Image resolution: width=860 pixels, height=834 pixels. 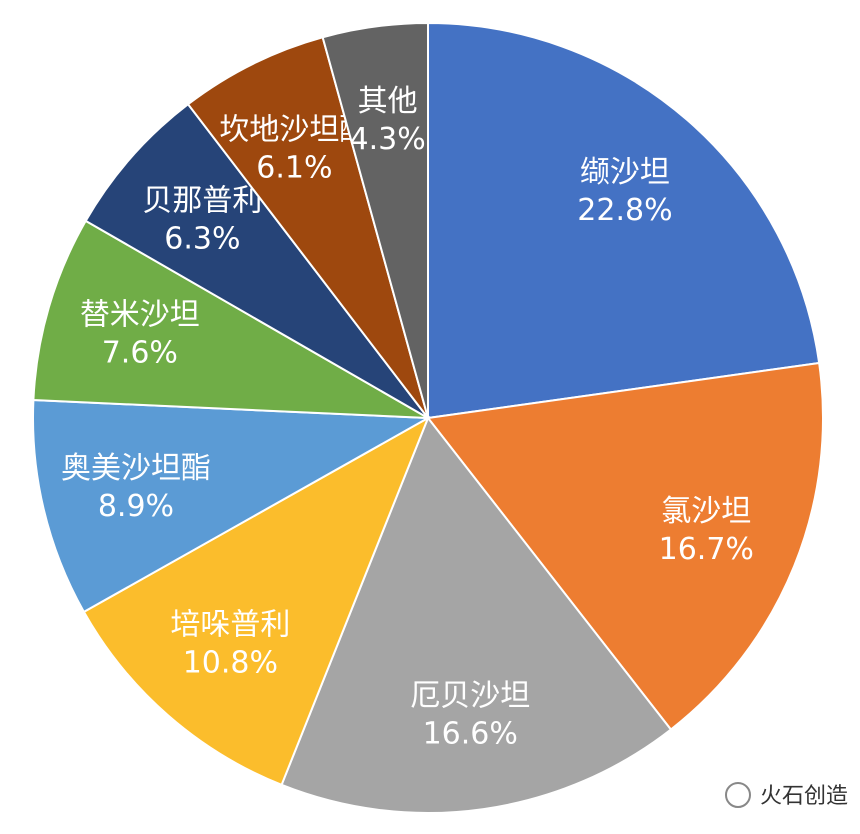 What do you see at coordinates (140, 352) in the screenshot?
I see `slice-value-label: 7.6%` at bounding box center [140, 352].